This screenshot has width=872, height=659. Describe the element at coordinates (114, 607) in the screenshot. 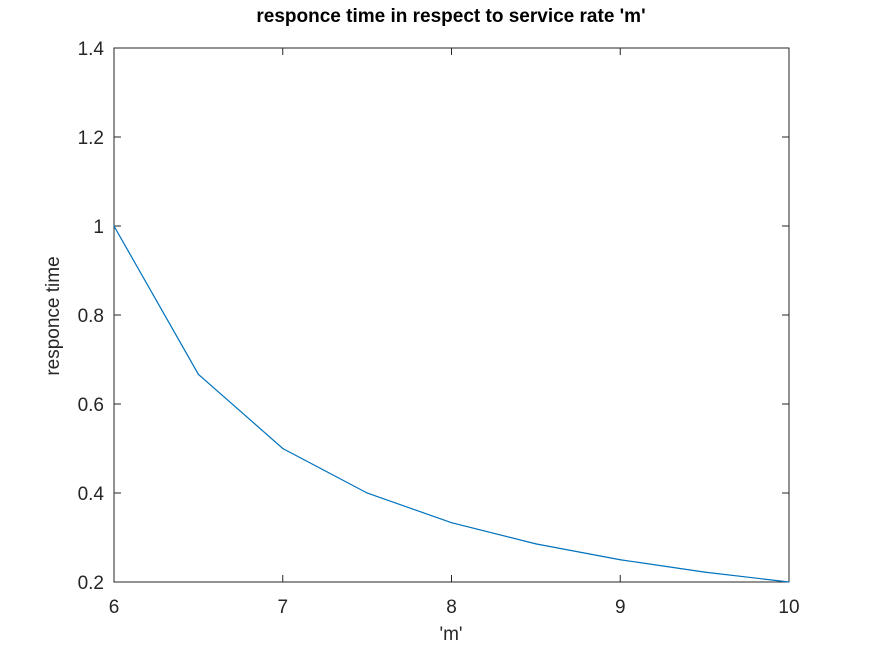

I see `x-tick-label: 6` at that location.